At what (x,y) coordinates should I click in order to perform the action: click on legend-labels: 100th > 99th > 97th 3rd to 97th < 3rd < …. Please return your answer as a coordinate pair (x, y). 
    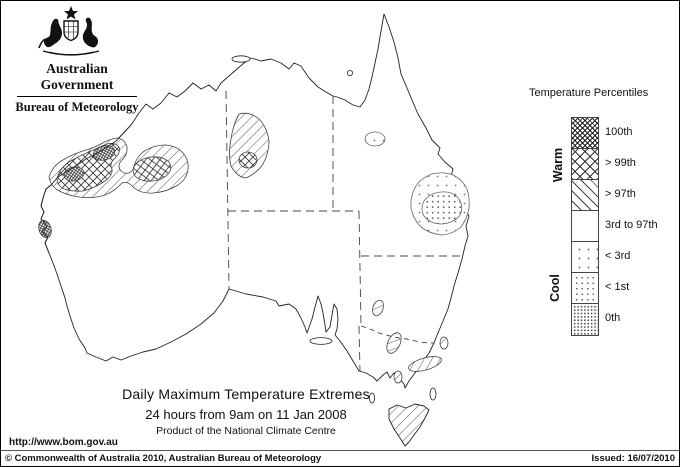
    Looking at the image, I should click on (631, 225).